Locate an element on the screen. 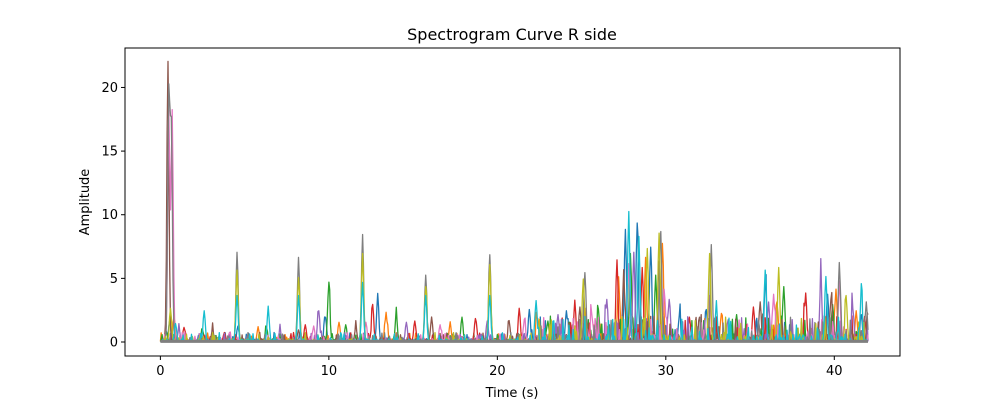 The height and width of the screenshot is (400, 1000). x-axis: 0 10 20 30 40 is located at coordinates (499, 367).